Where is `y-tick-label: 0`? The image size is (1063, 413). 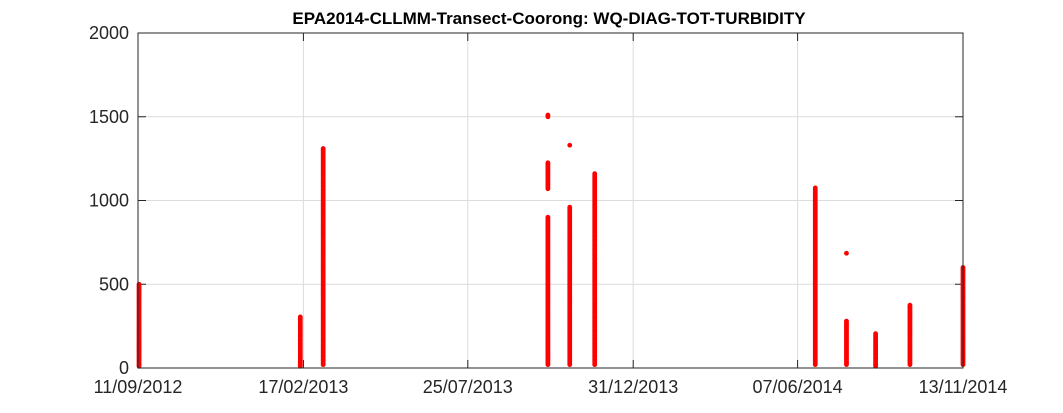
y-tick-label: 0 is located at coordinates (124, 368).